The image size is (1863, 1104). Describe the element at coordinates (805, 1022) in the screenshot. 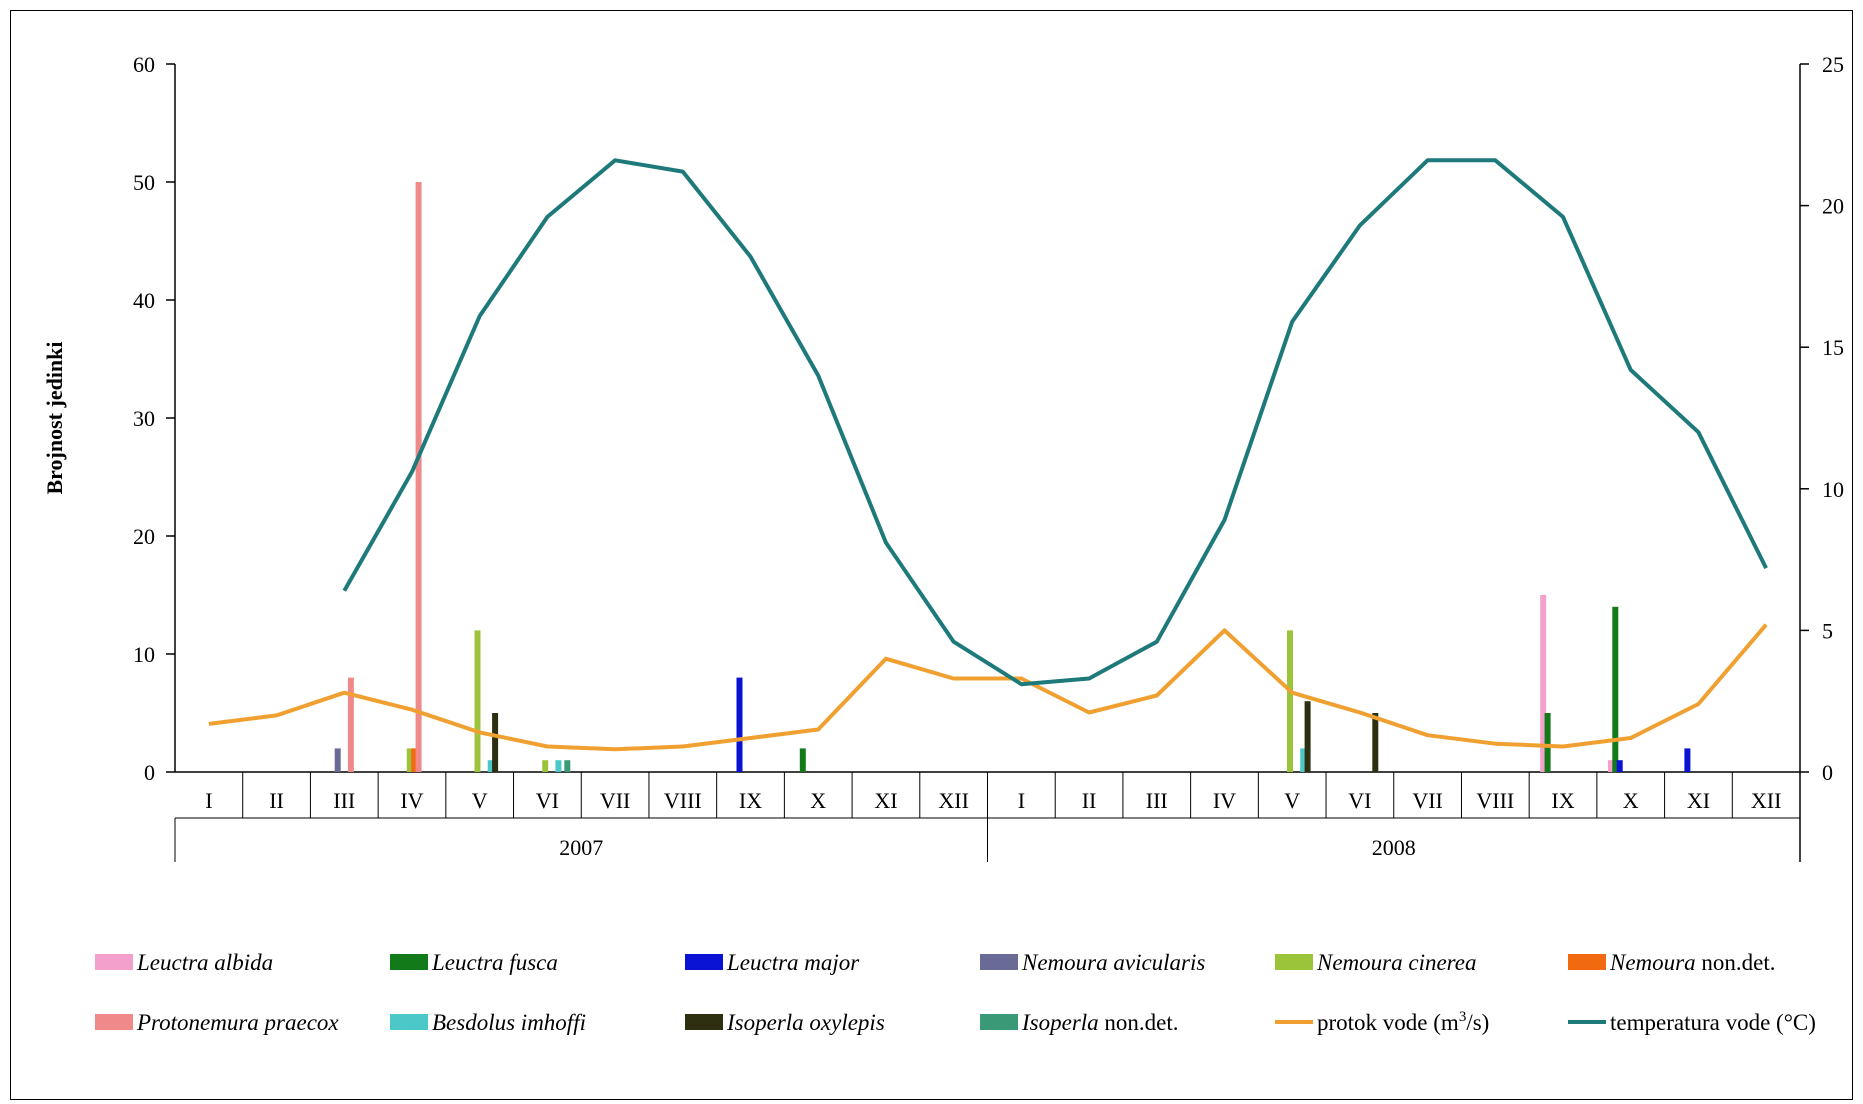

I see `legend-label: Isoperla oxylepis` at that location.